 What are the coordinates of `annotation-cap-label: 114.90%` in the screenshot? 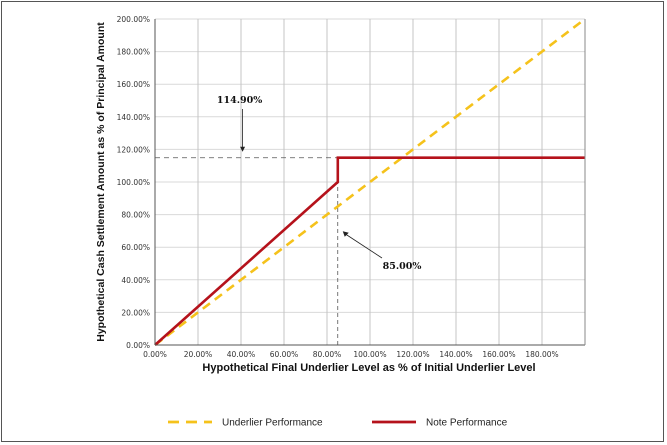 It's located at (239, 100).